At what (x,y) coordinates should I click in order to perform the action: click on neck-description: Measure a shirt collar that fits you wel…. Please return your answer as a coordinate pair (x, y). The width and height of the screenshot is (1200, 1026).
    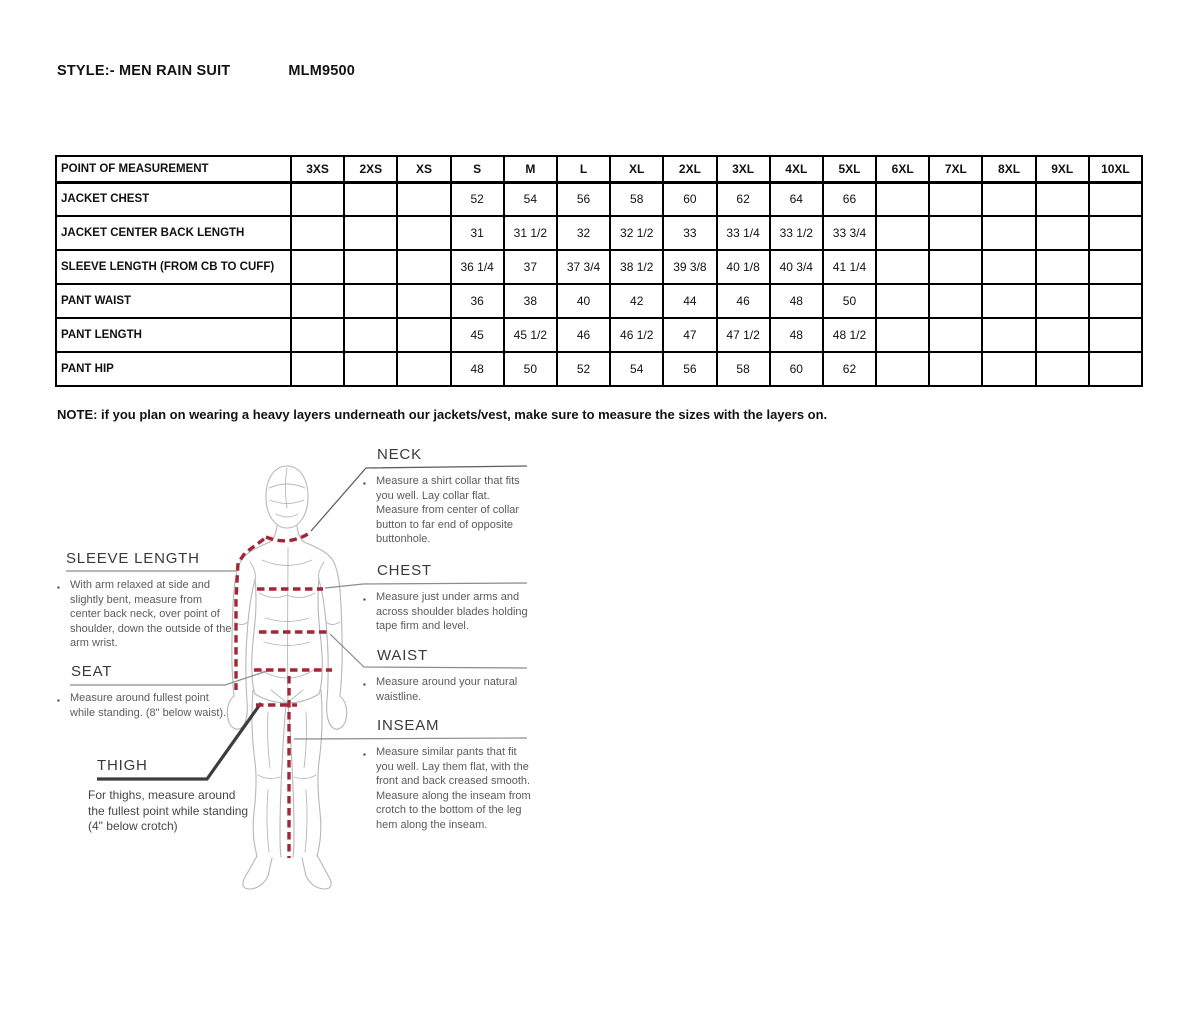
    Looking at the image, I should click on (448, 510).